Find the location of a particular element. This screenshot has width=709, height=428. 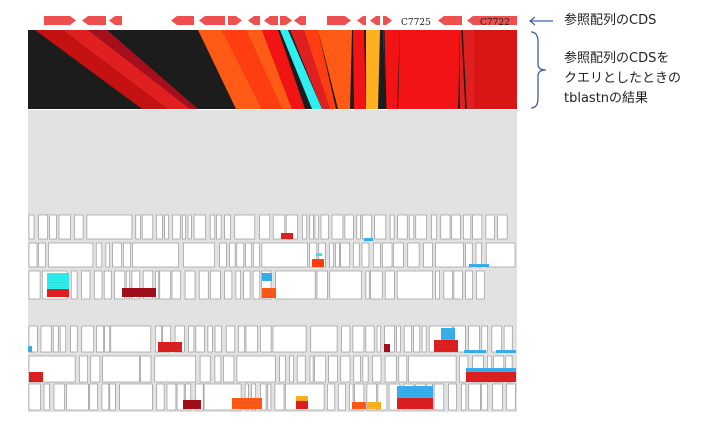

annotation-tblastn-result: 参照配列のCDSを クエリとしたときの tblastnの結果 is located at coordinates (622, 79).